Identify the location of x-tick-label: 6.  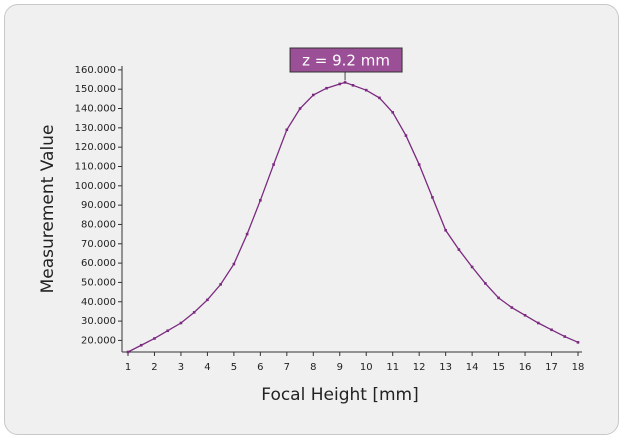
(260, 367).